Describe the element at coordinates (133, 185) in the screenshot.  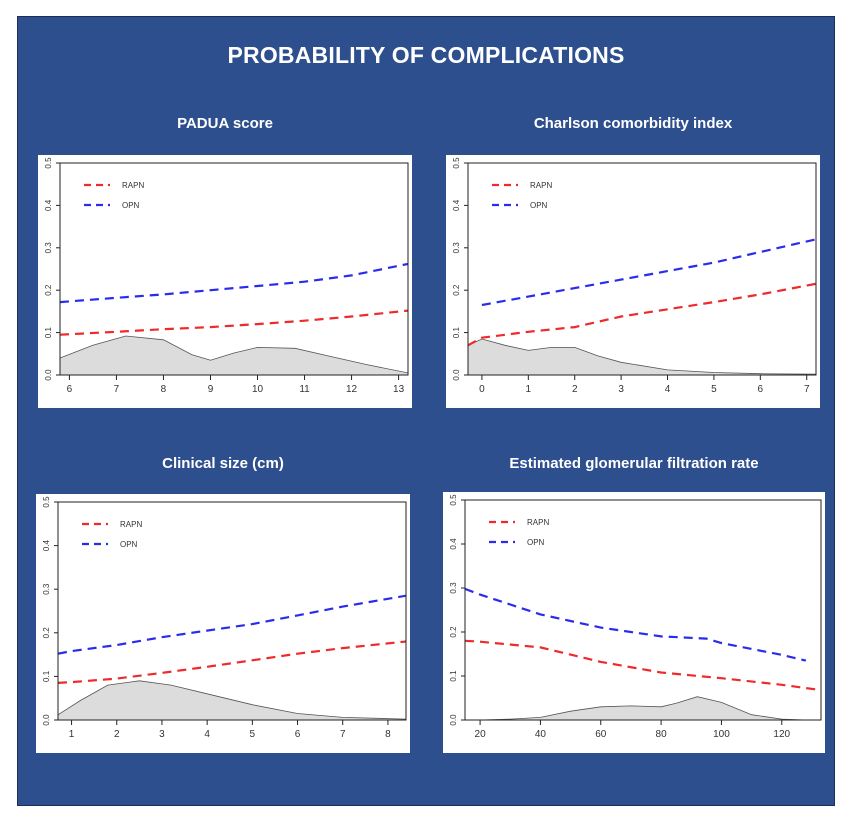
I see `padua-legend-label-rapn: RAPN` at that location.